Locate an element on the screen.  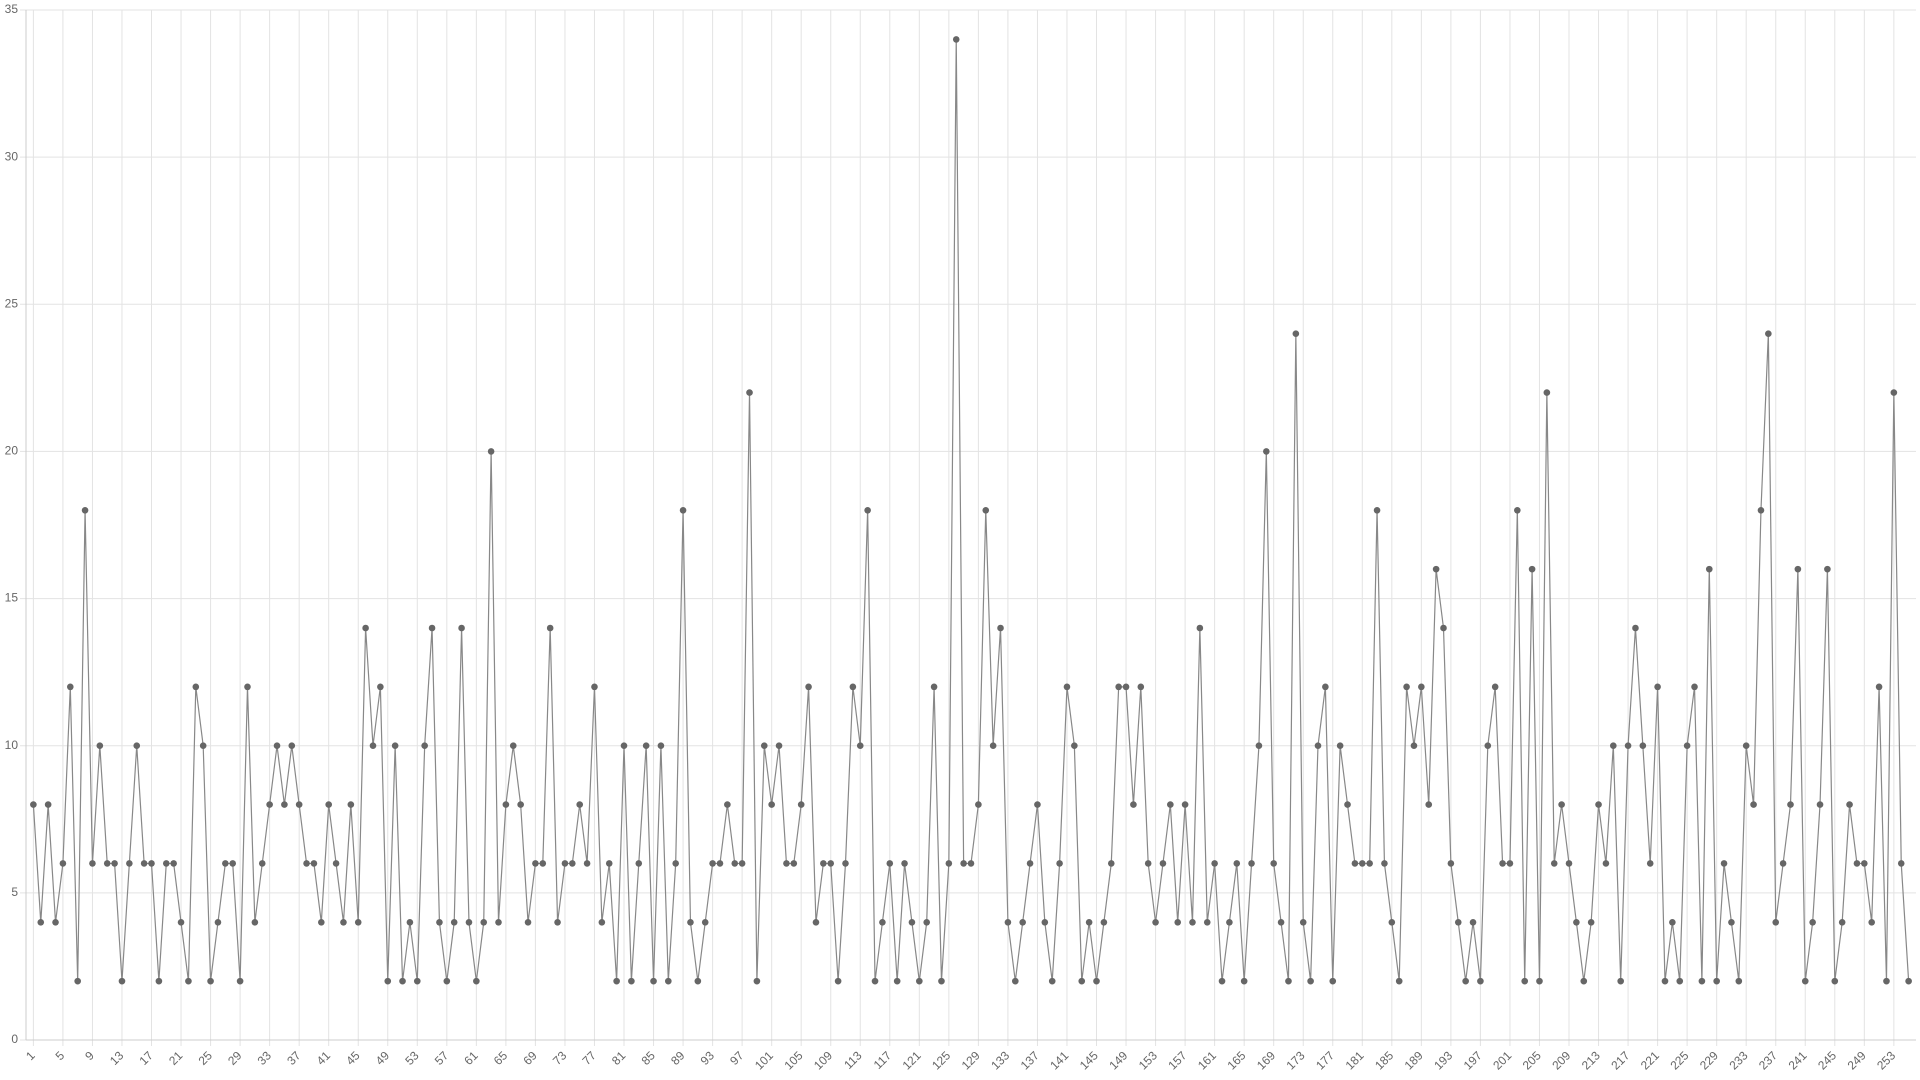
x-tick-label: 165 is located at coordinates (1236, 1060).